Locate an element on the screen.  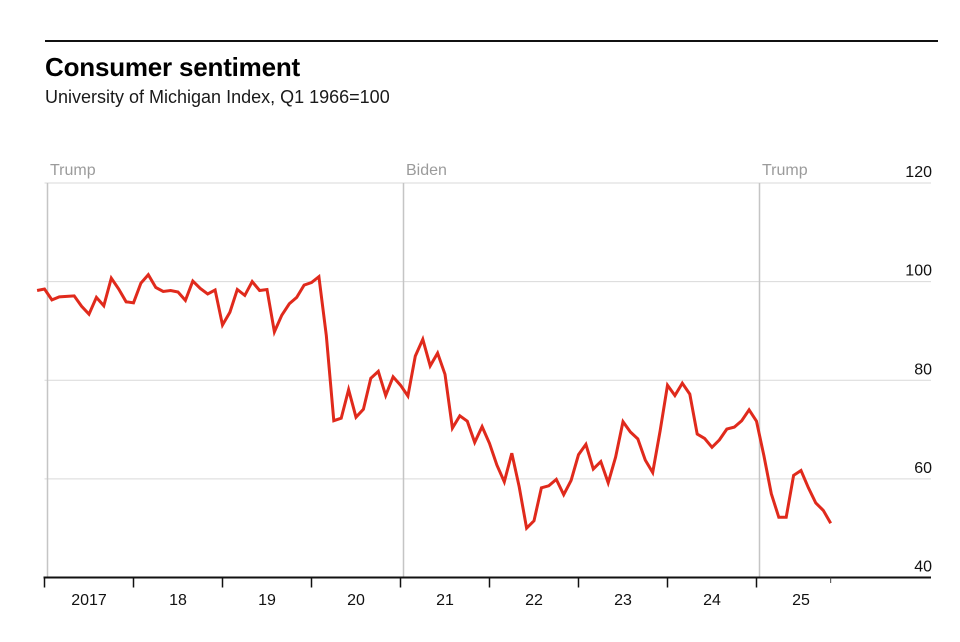
y-tick-label-40: 40 is located at coordinates (923, 567).